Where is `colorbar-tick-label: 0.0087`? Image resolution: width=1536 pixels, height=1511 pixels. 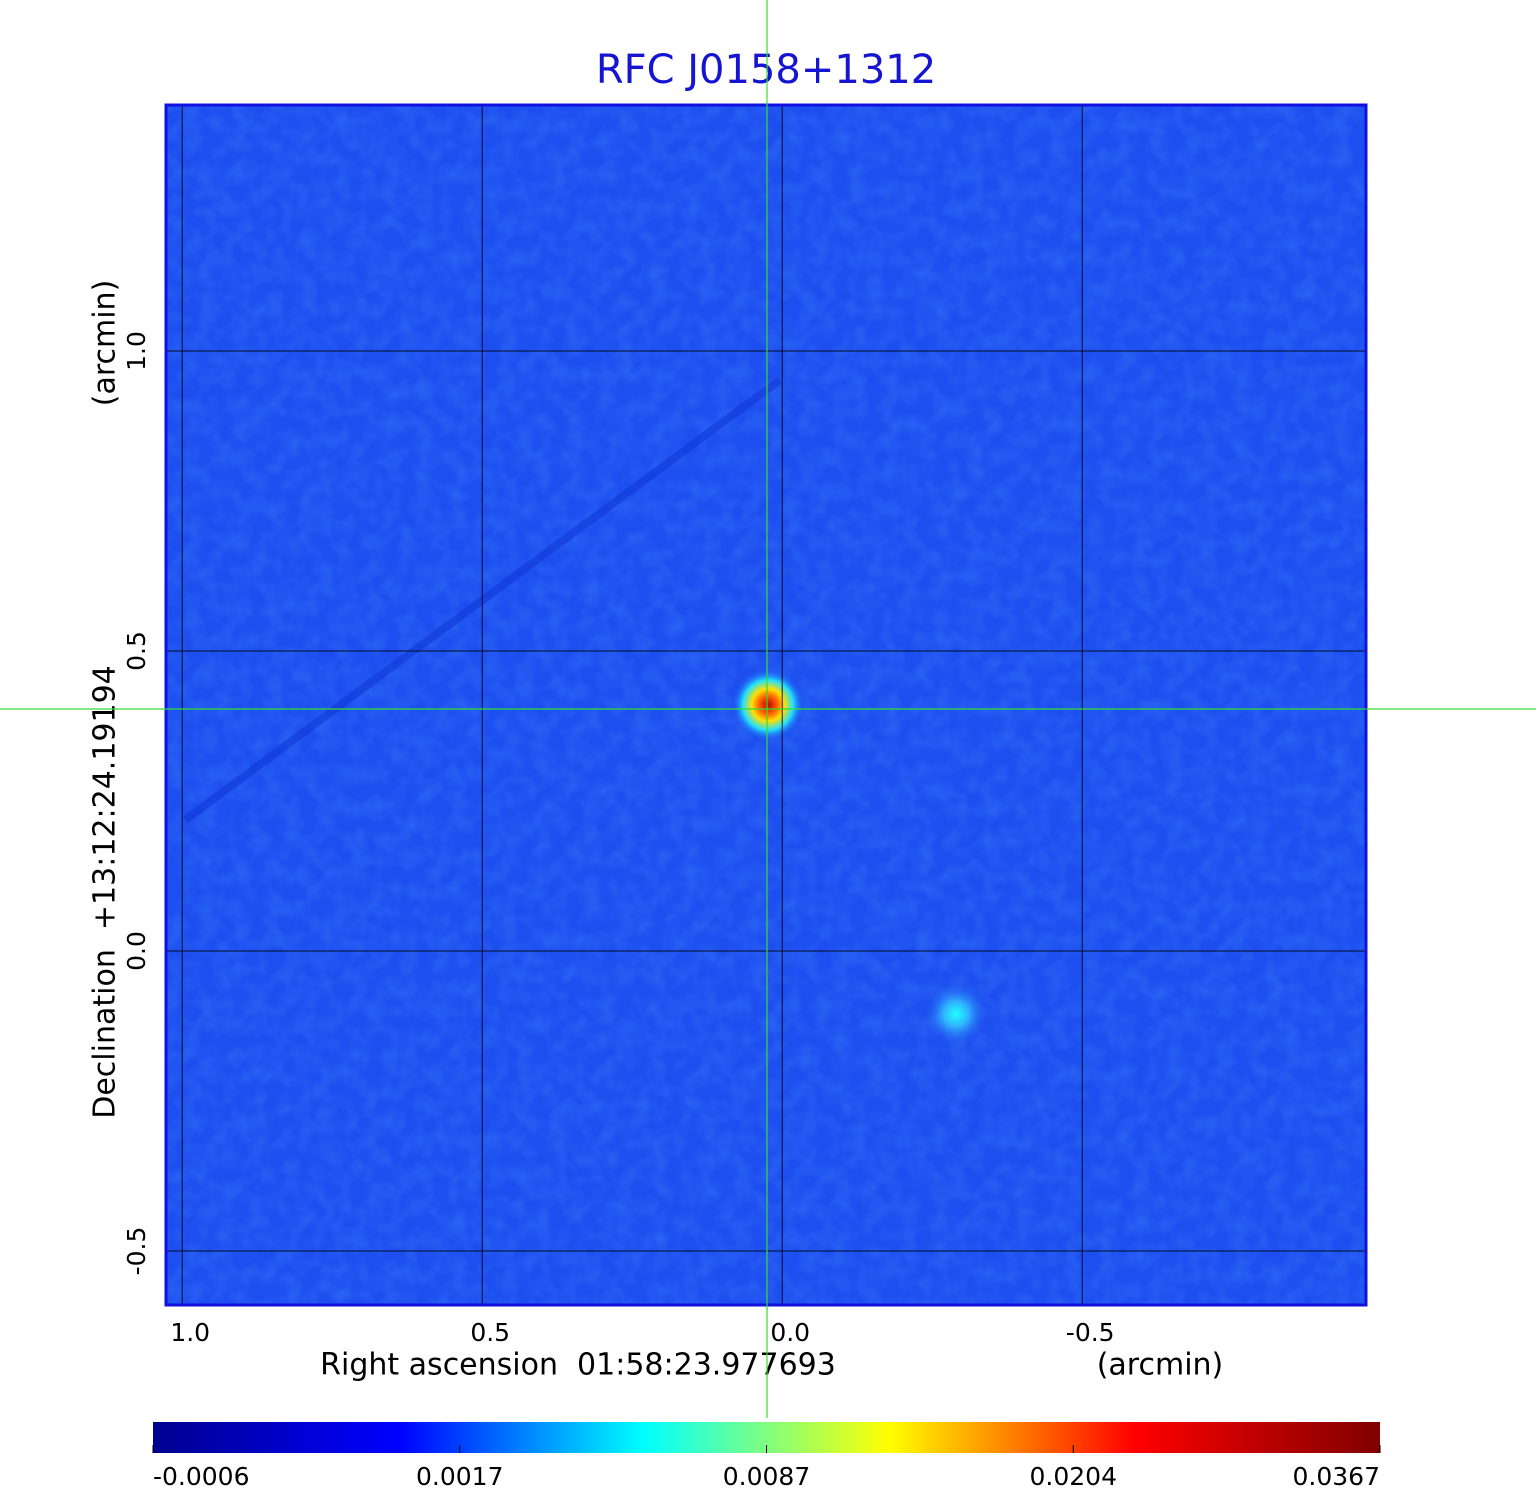
colorbar-tick-label: 0.0087 is located at coordinates (766, 1476).